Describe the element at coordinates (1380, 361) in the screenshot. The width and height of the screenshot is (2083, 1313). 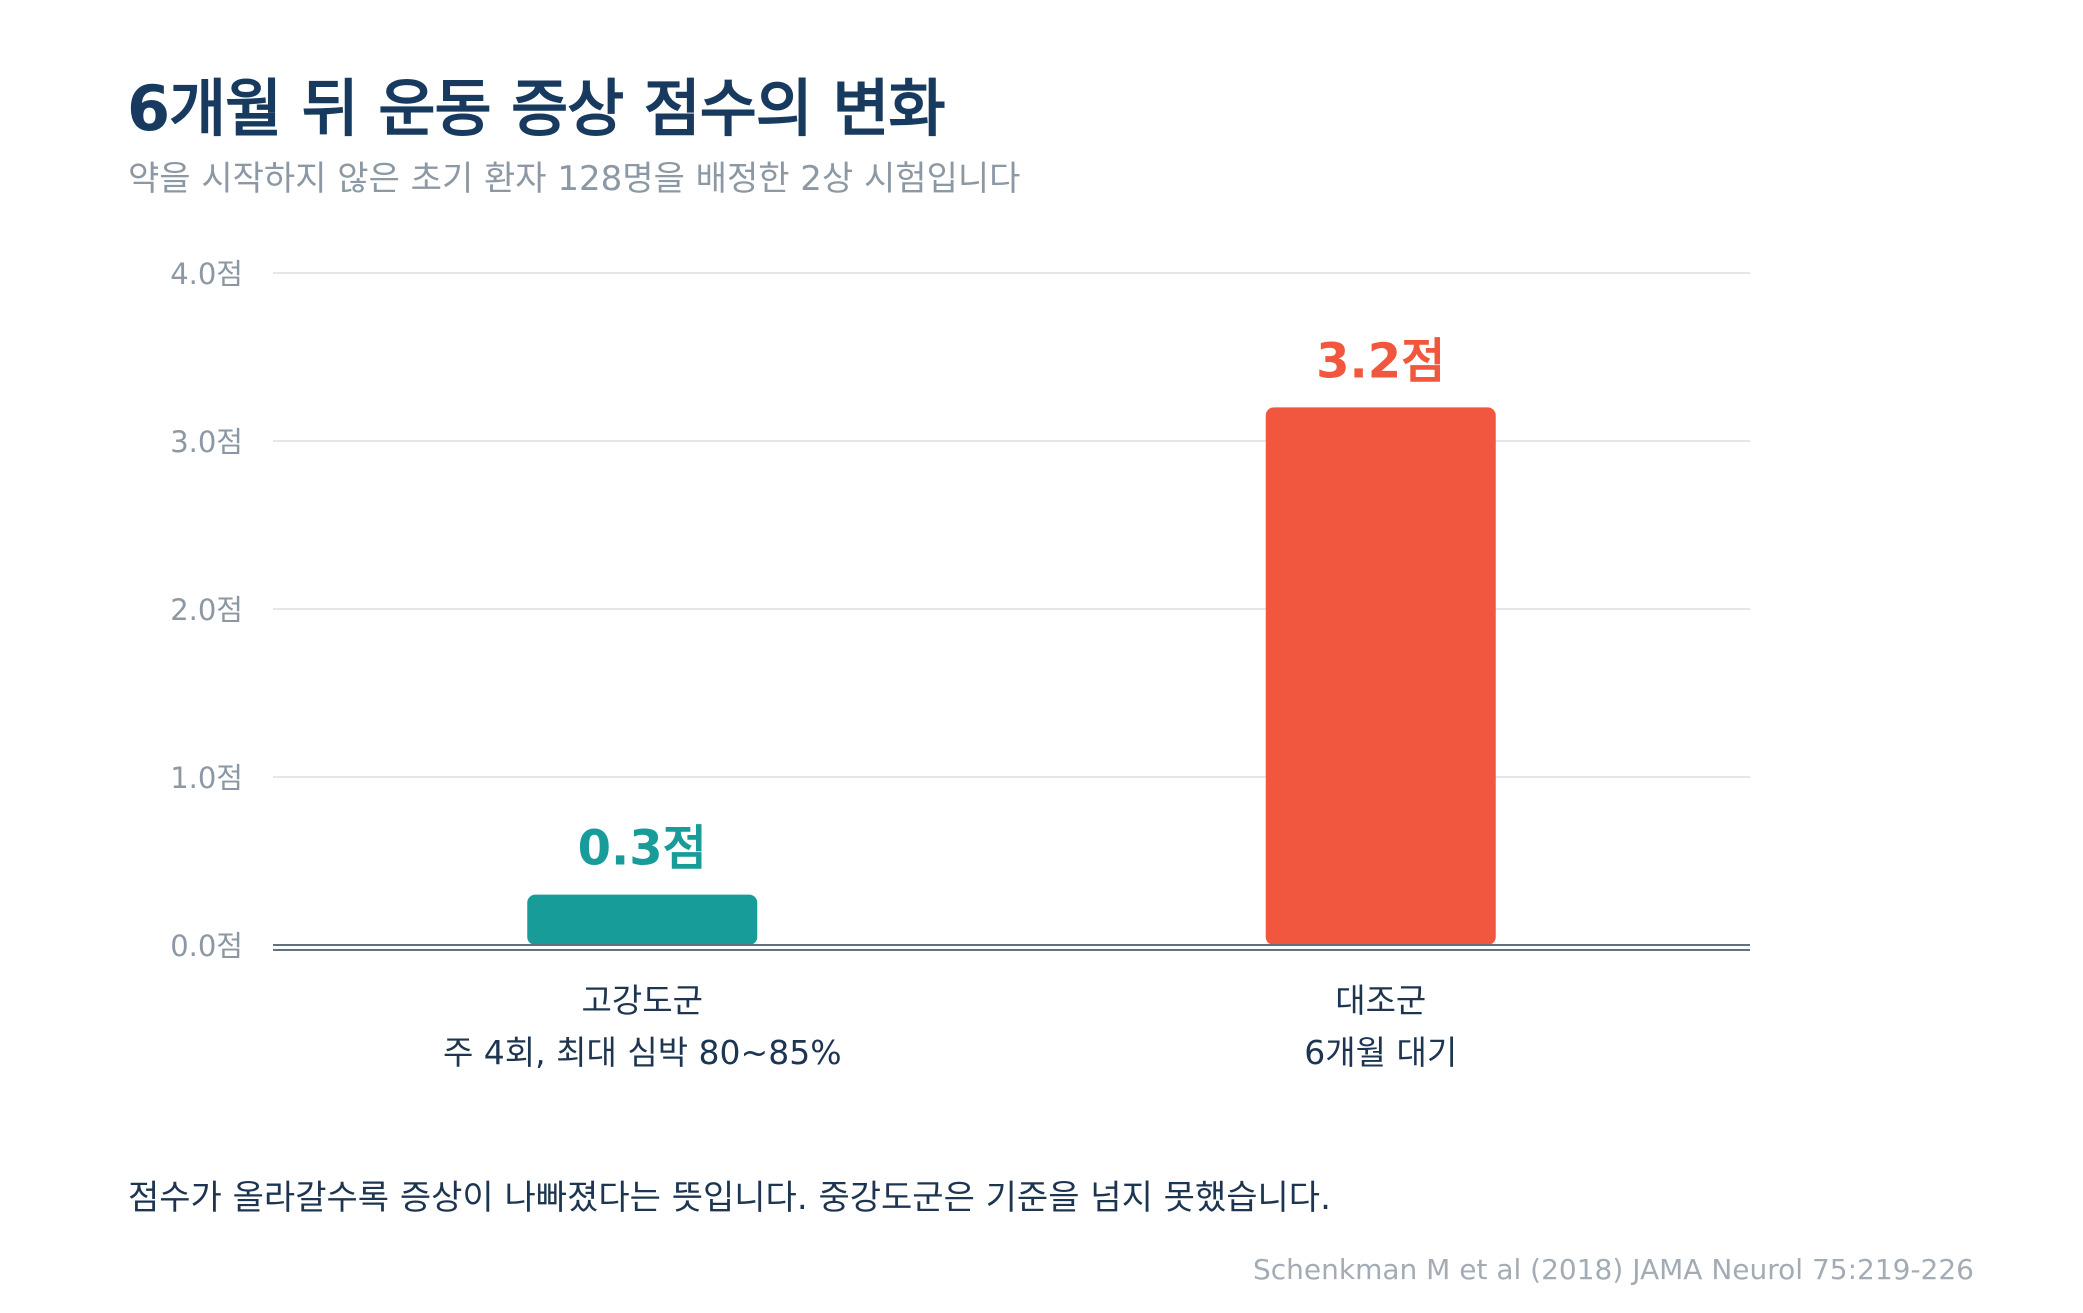
I see `bar-value-label: 3.2점` at that location.